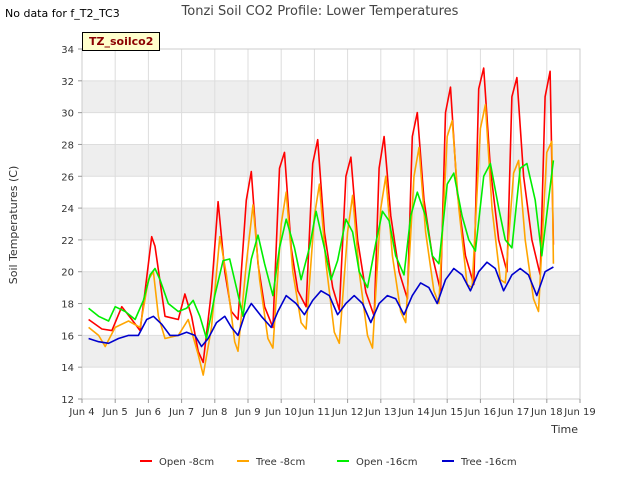 The height and width of the screenshot is (480, 640). What do you see at coordinates (67, 82) in the screenshot?
I see `y-tick-label: 32` at bounding box center [67, 82].